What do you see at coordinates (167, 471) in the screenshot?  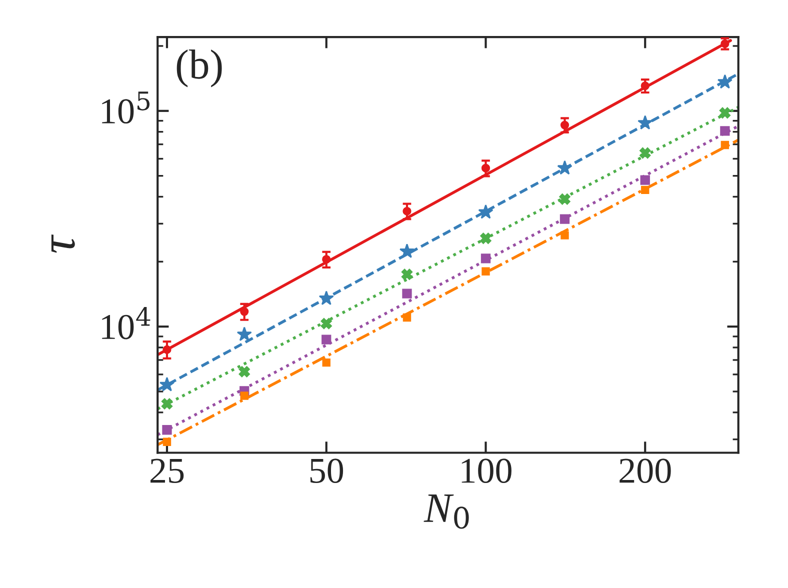 I see `x-tick-label: 25` at bounding box center [167, 471].